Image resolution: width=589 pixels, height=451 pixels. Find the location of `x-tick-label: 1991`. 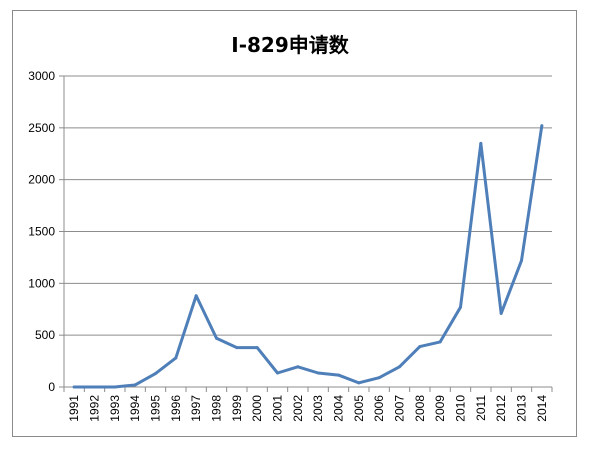

x-tick-label: 1991 is located at coordinates (74, 408).